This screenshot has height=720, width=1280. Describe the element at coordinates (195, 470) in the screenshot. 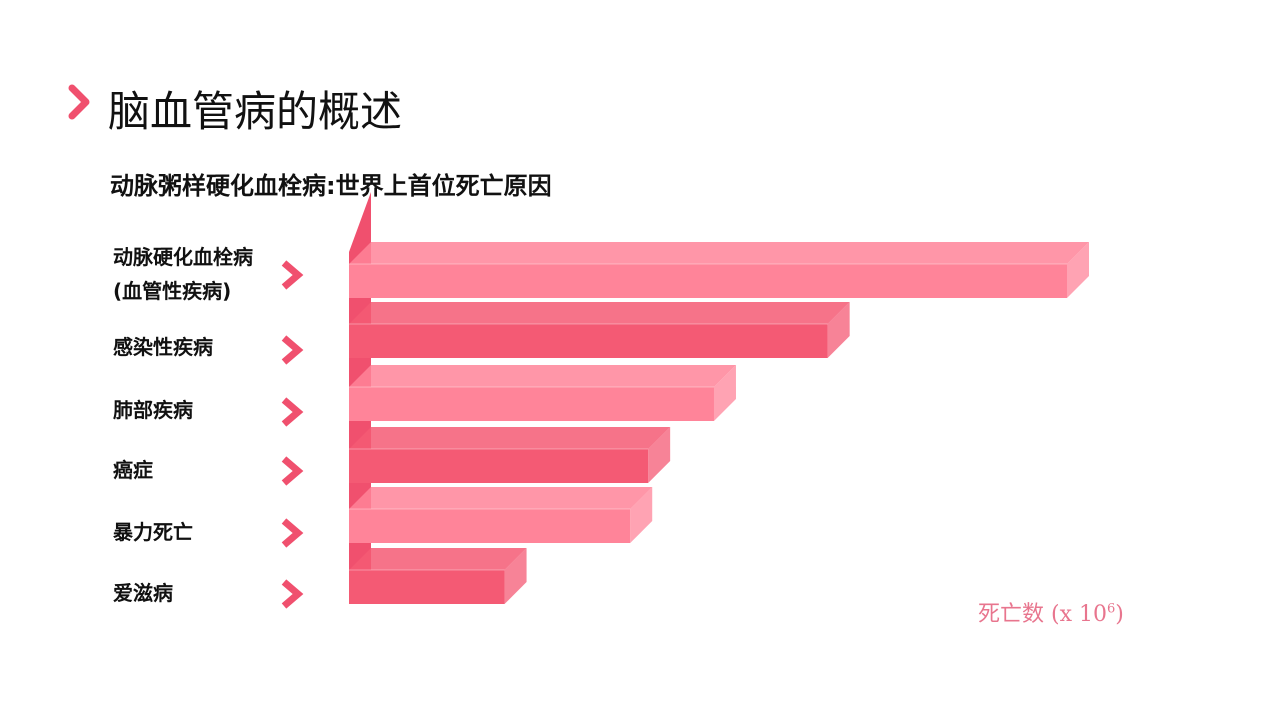

I see `category-label: 癌症` at that location.